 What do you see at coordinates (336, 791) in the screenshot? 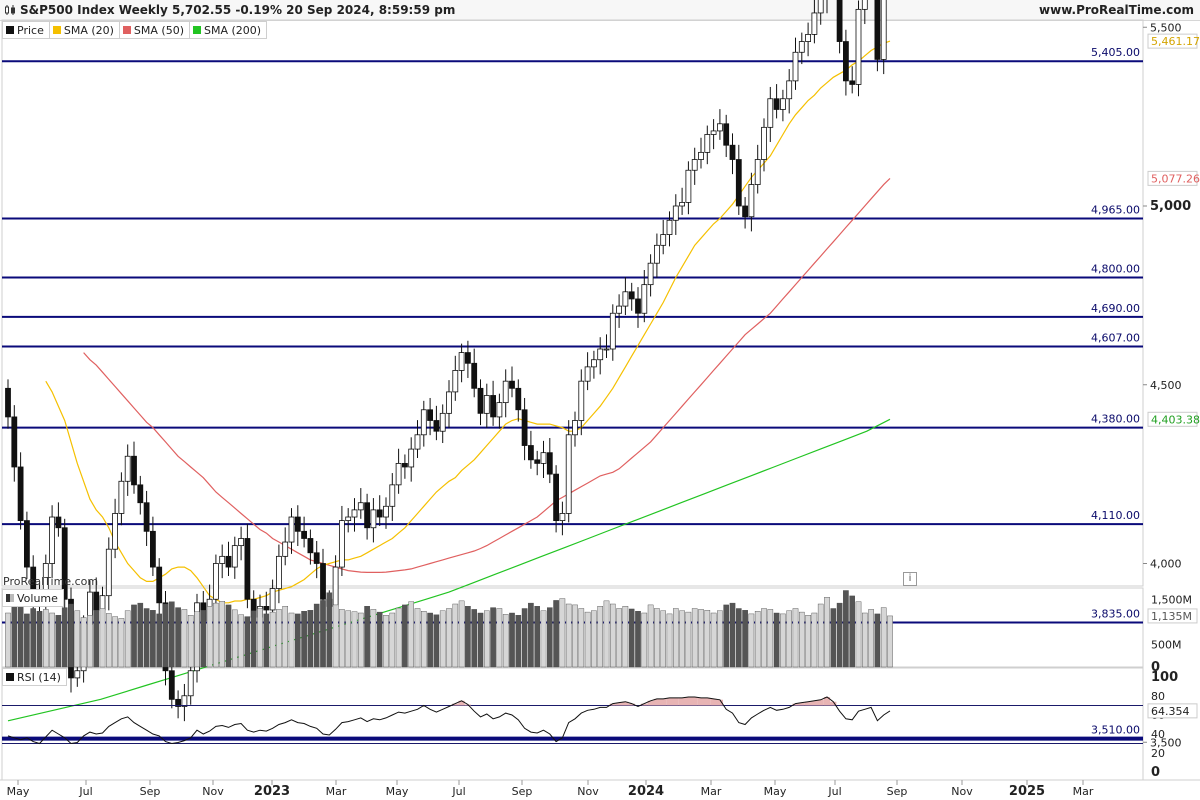
I see `time-tick-label: Mar` at bounding box center [336, 791].